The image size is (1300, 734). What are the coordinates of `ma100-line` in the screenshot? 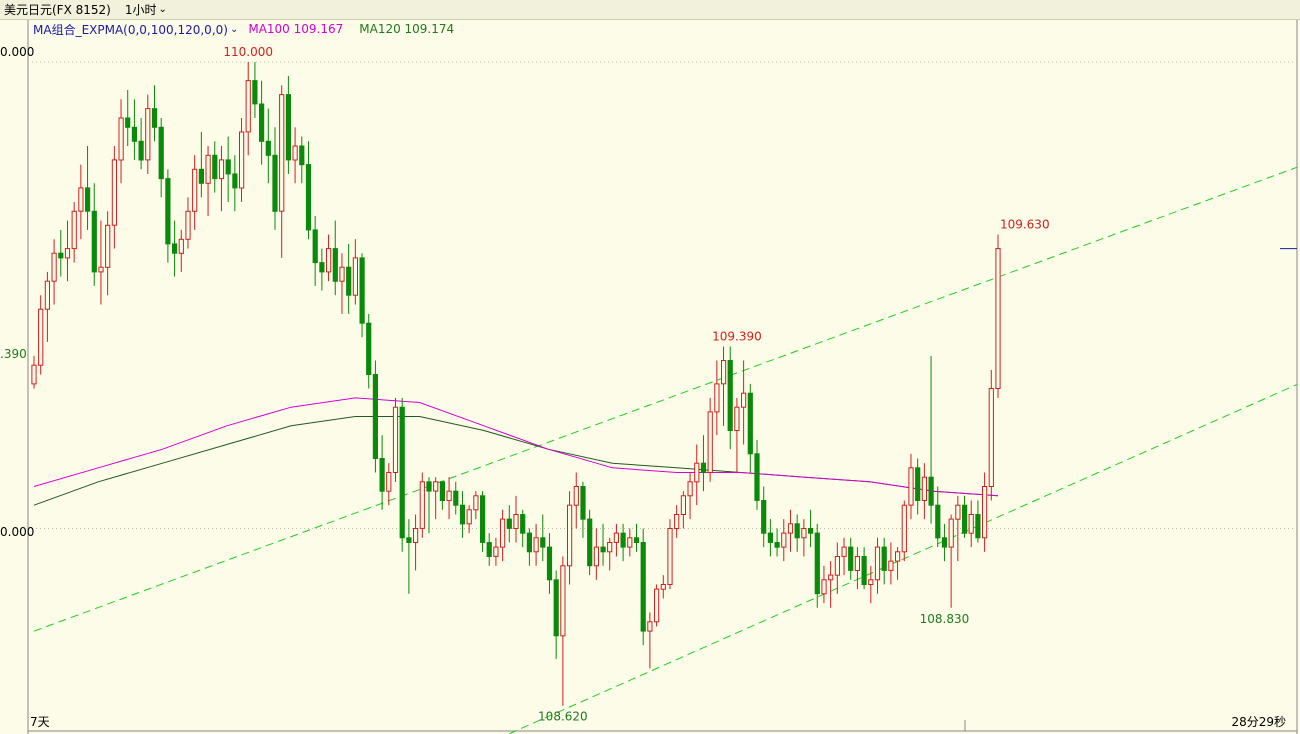 It's located at (516, 447).